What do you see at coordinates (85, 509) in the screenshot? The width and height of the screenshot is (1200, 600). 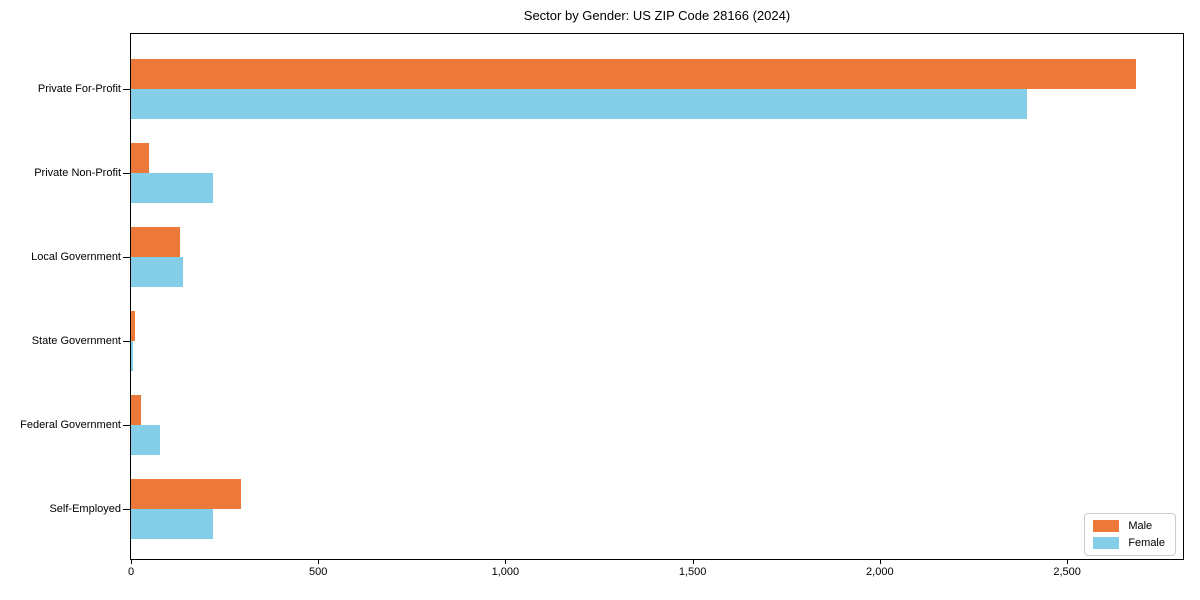 I see `y-tick-label-self-employed: Self-Employed` at bounding box center [85, 509].